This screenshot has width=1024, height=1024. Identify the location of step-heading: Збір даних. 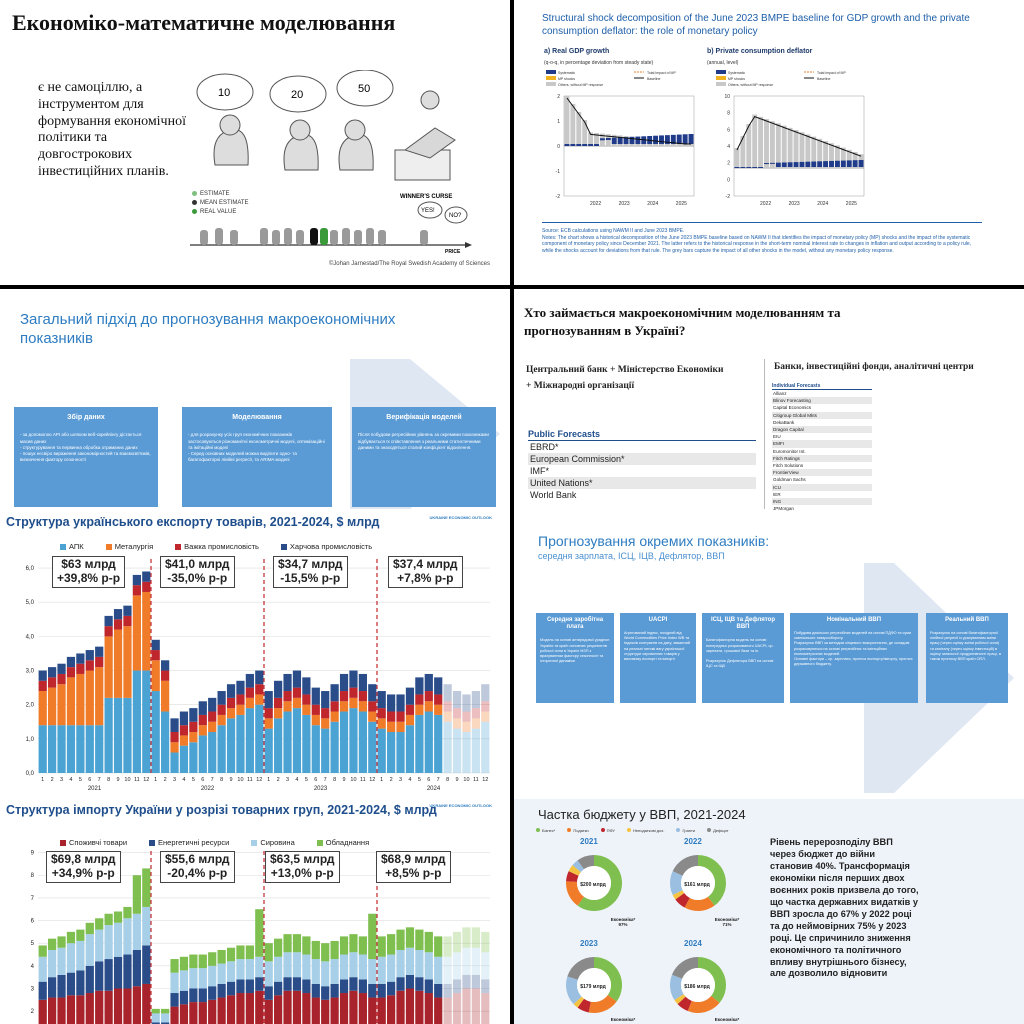
(86, 417).